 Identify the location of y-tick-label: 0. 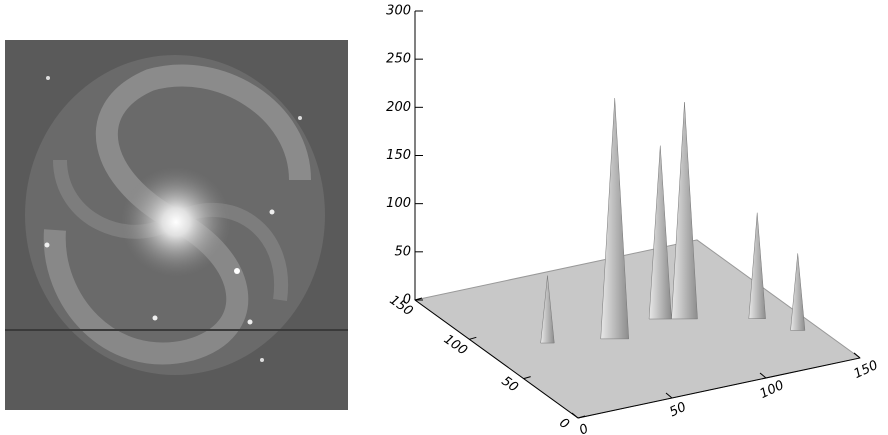
(563, 423).